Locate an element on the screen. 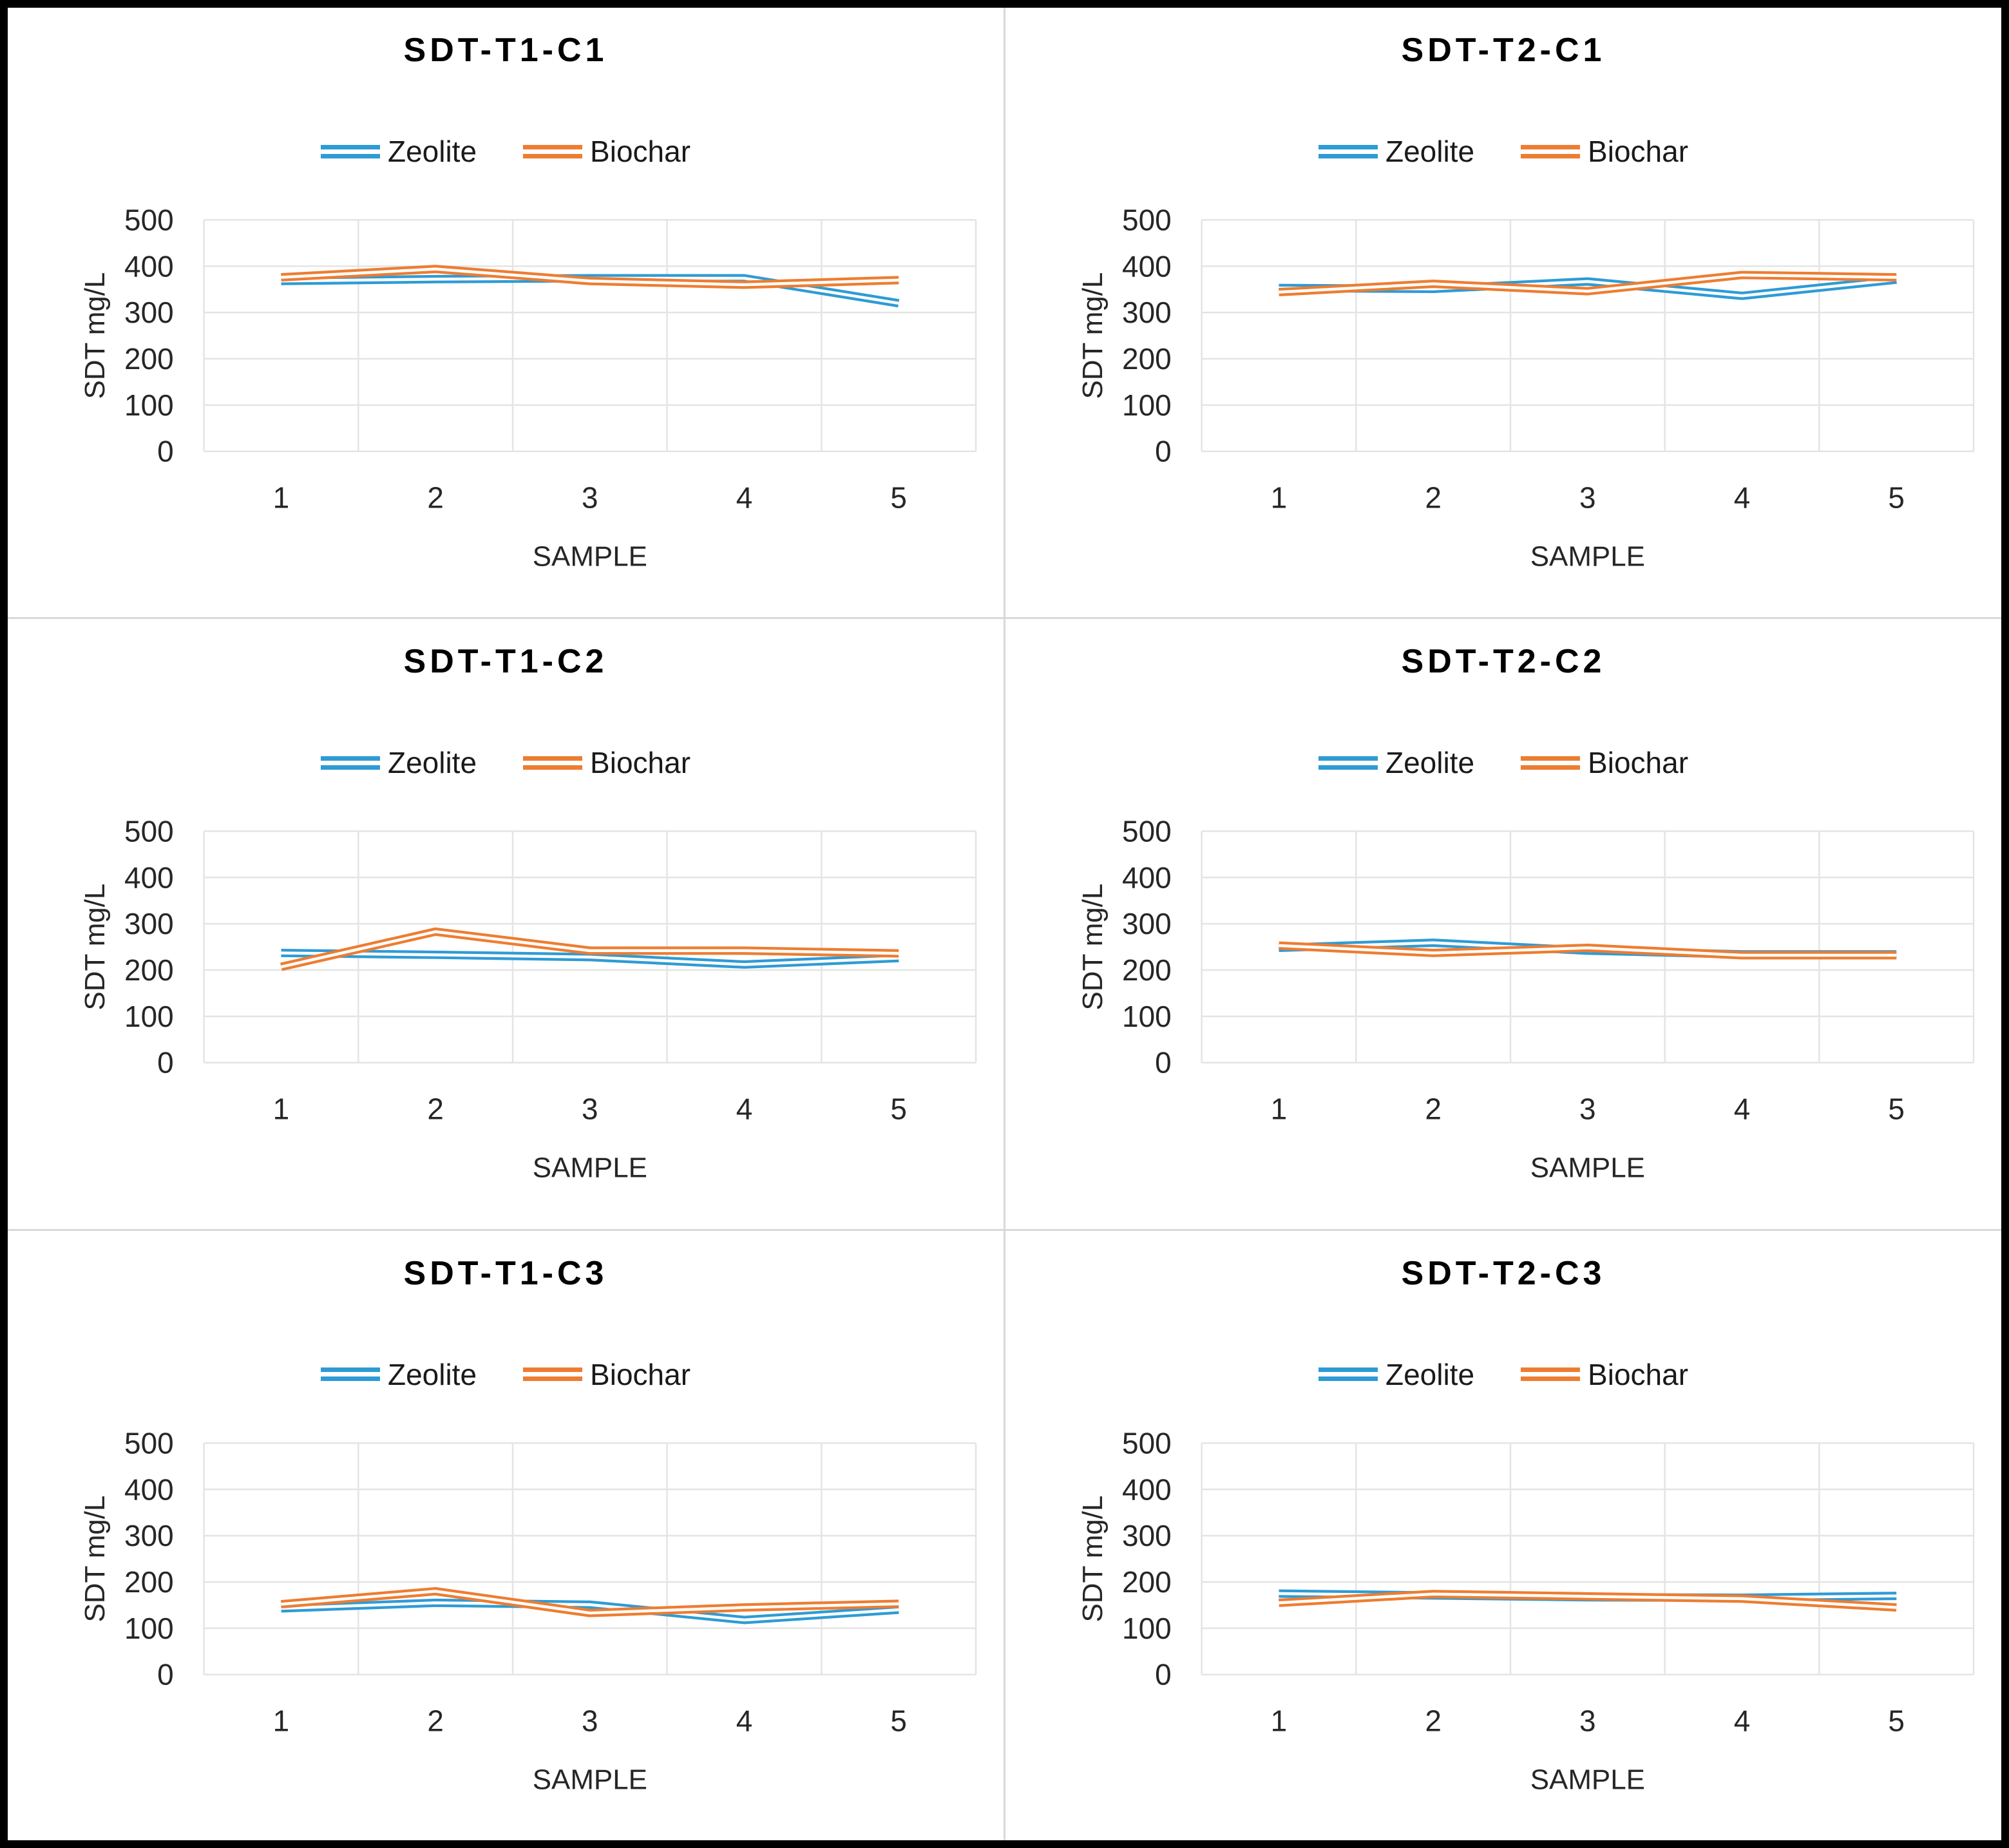  series-line-core-biochar is located at coordinates (1588, 1601).